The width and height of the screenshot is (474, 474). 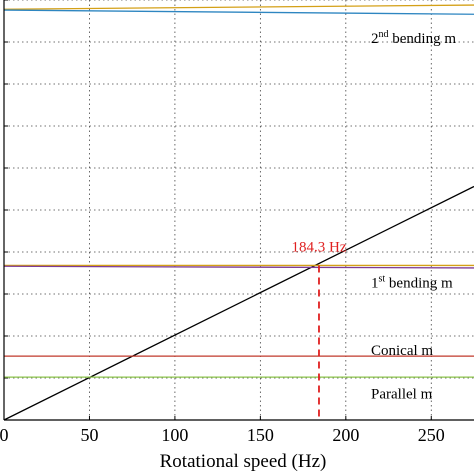 I want to click on x-tick-label: 250, so click(x=431, y=435).